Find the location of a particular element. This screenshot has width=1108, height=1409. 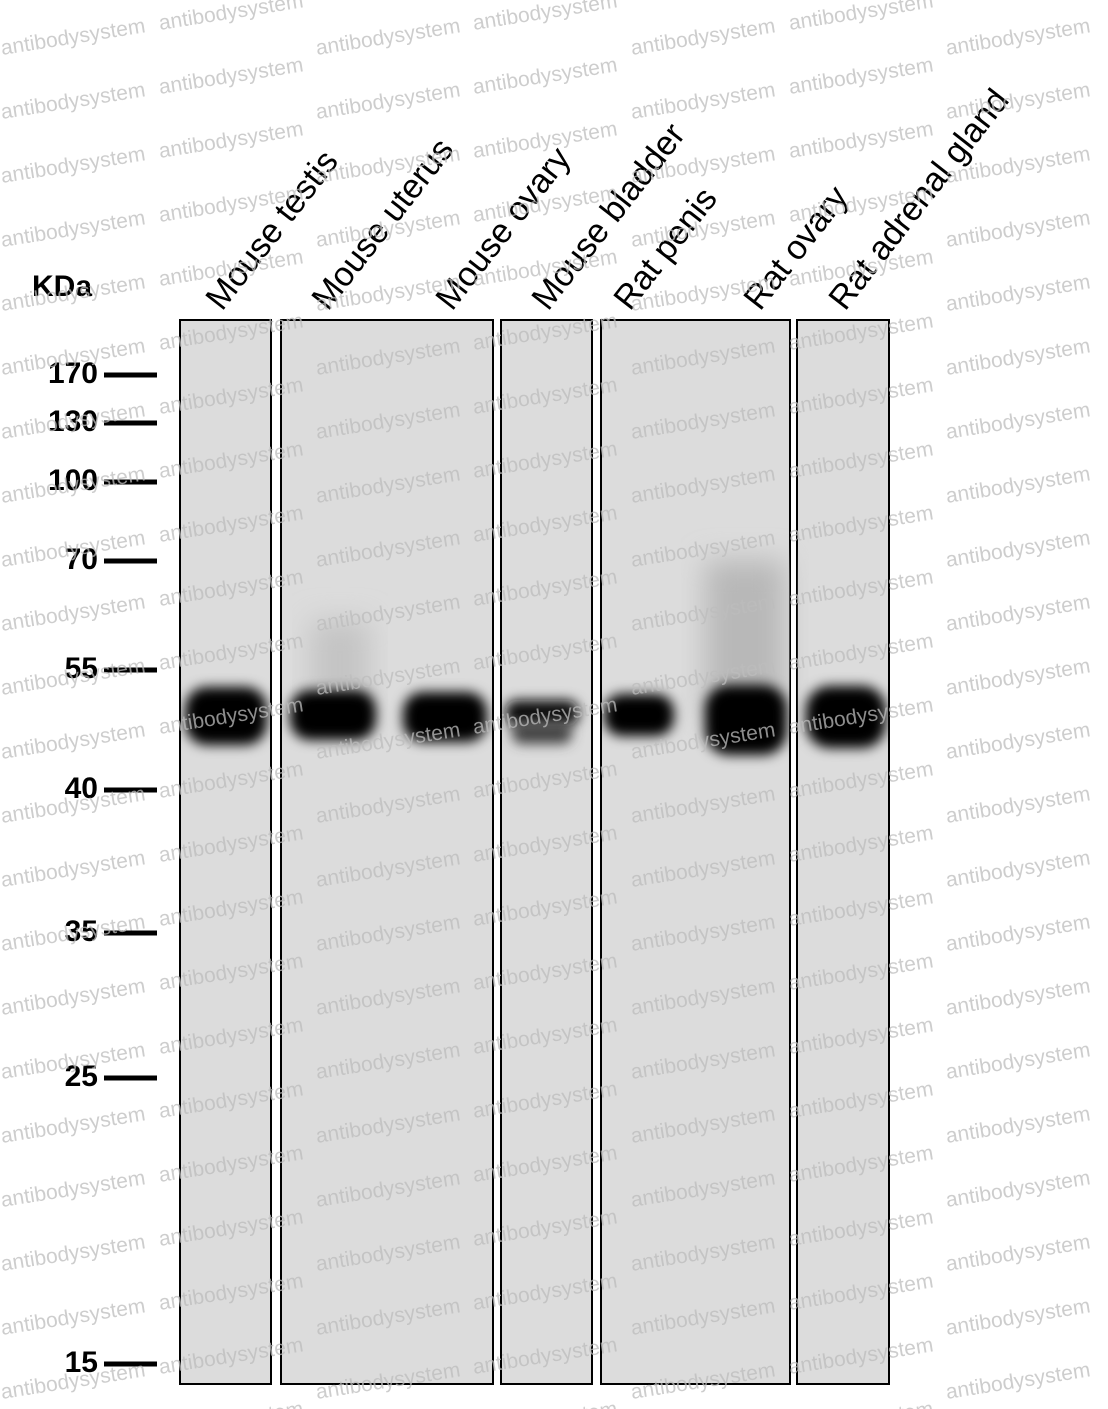

bands is located at coordinates (535, 657).